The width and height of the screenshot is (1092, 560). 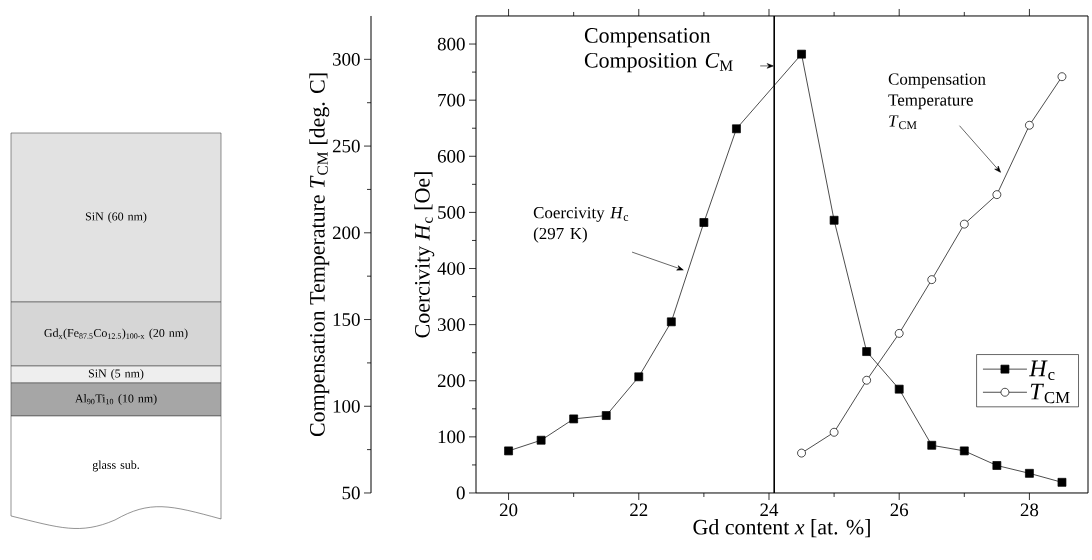 What do you see at coordinates (781, 528) in the screenshot?
I see `x-axis-title: Gd content x [at. %]` at bounding box center [781, 528].